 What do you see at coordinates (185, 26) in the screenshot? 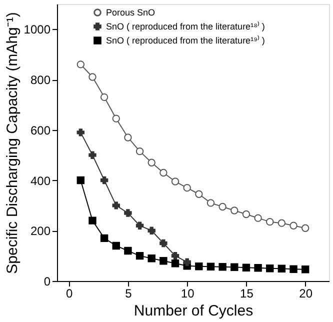
I see `legend-label: SnO ( reproduced from the literature¹⁸⁾ )` at bounding box center [185, 26].